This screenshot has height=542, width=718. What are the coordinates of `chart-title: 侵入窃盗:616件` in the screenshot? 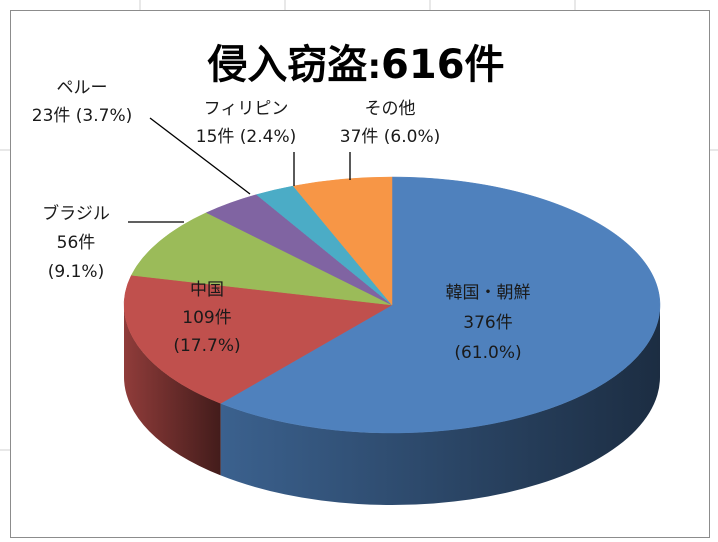 It's located at (355, 65).